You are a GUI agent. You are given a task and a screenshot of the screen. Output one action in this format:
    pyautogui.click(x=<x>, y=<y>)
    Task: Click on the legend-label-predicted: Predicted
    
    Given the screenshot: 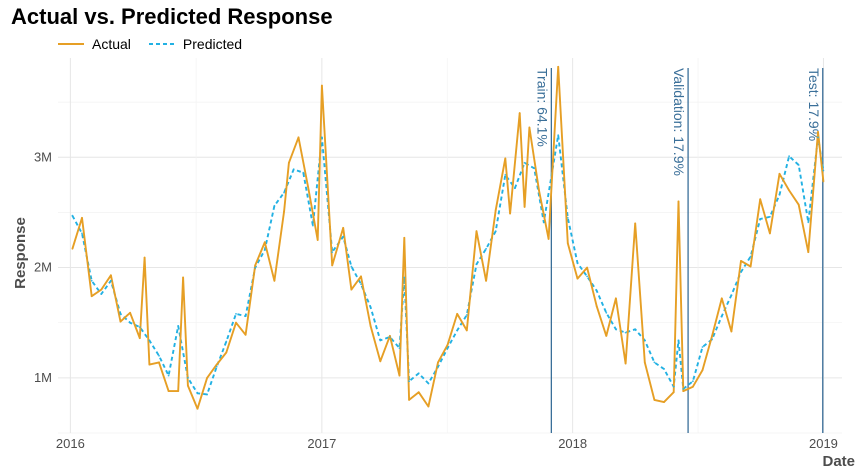 What is the action you would take?
    pyautogui.click(x=212, y=44)
    